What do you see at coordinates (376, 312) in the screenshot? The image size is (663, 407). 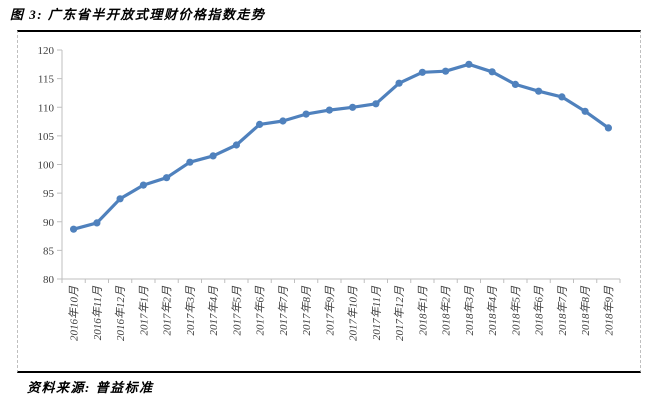 I see `svg-text: 2017年11月` at bounding box center [376, 312].